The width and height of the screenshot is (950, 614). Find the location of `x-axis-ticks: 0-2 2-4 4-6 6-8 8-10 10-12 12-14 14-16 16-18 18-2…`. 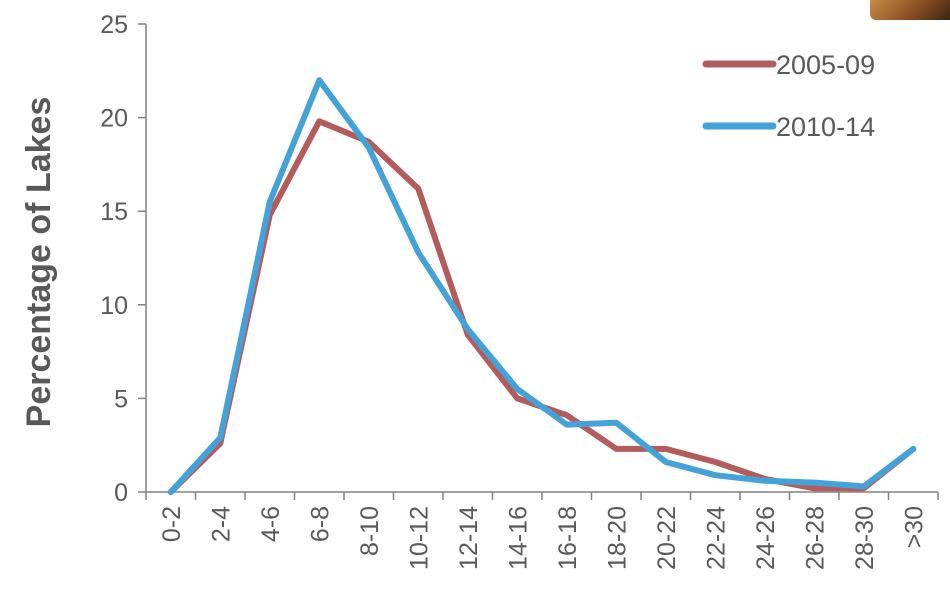

x-axis-ticks: 0-2 2-4 4-6 6-8 8-10 10-12 12-14 14-16 16-18 18-2… is located at coordinates (542, 531).